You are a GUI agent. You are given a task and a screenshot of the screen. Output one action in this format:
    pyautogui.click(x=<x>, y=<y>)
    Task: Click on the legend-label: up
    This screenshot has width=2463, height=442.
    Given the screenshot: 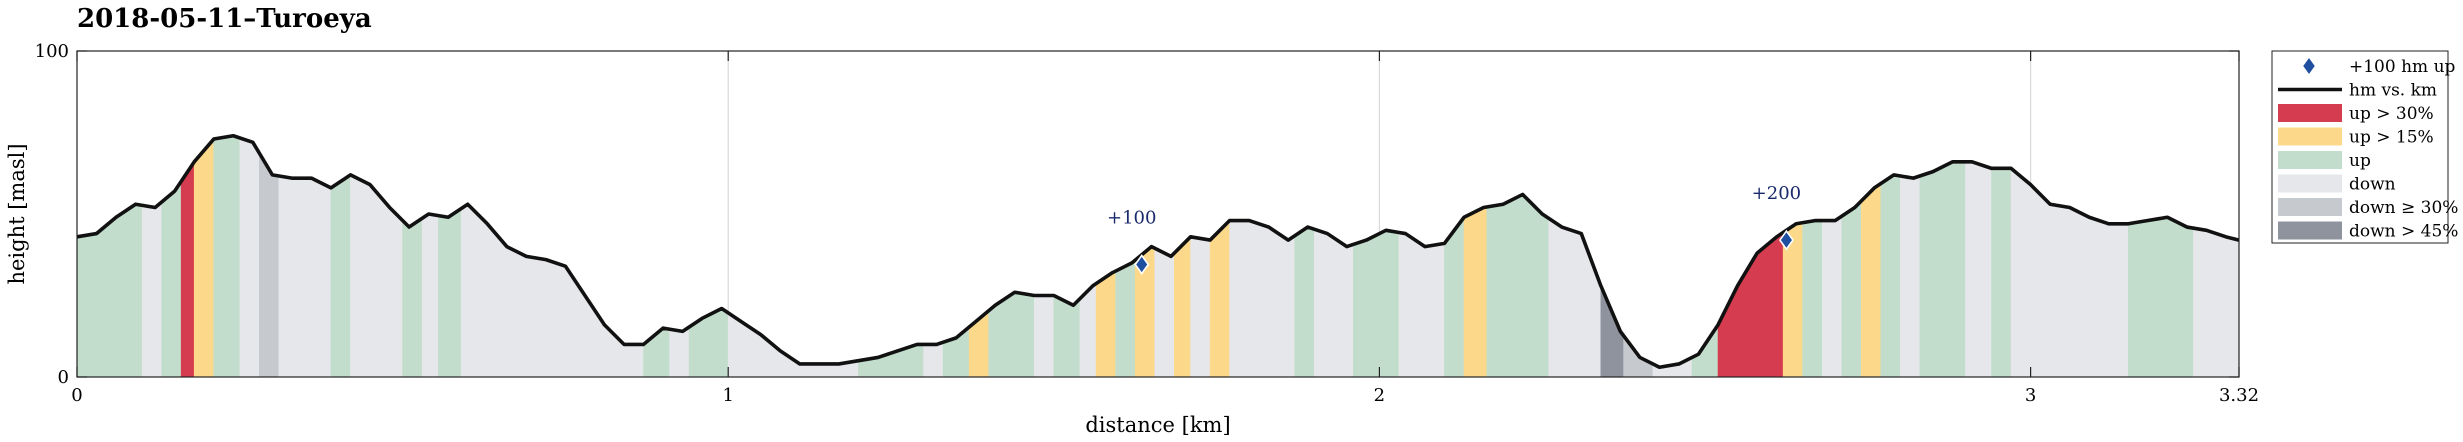 What is the action you would take?
    pyautogui.click(x=2360, y=161)
    